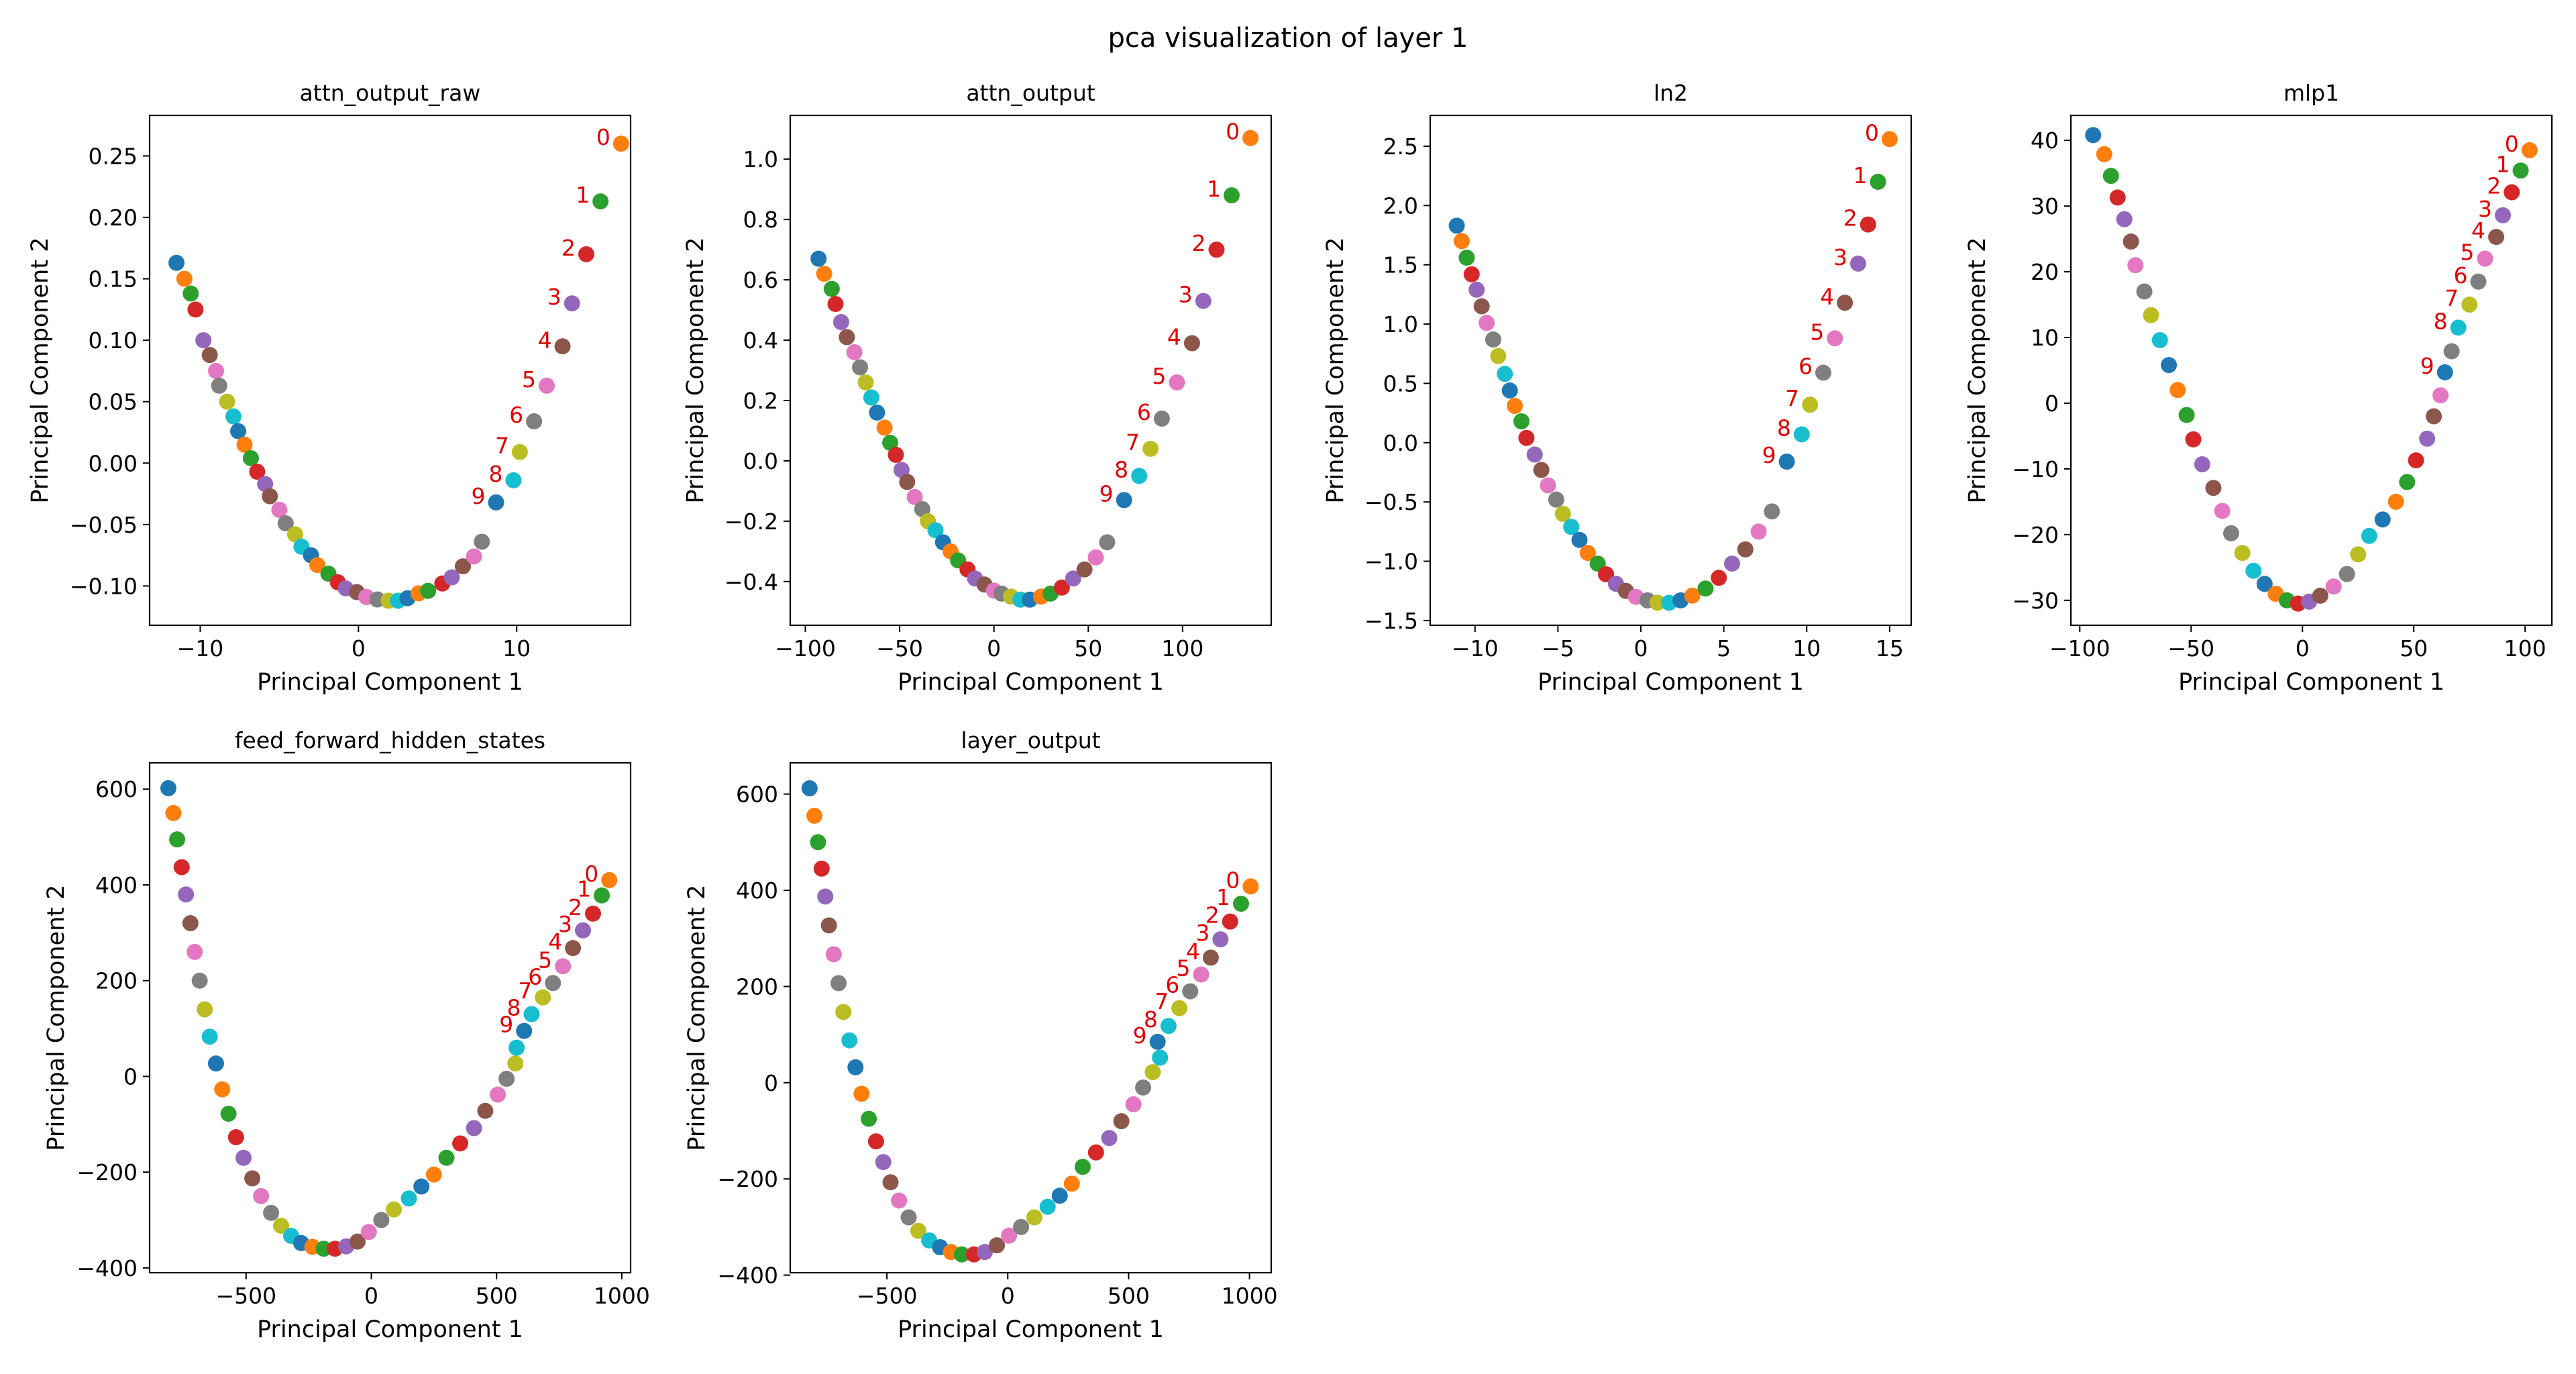 This screenshot has width=2576, height=1374. What do you see at coordinates (1400, 206) in the screenshot?
I see `y-tick-label: 2.0` at bounding box center [1400, 206].